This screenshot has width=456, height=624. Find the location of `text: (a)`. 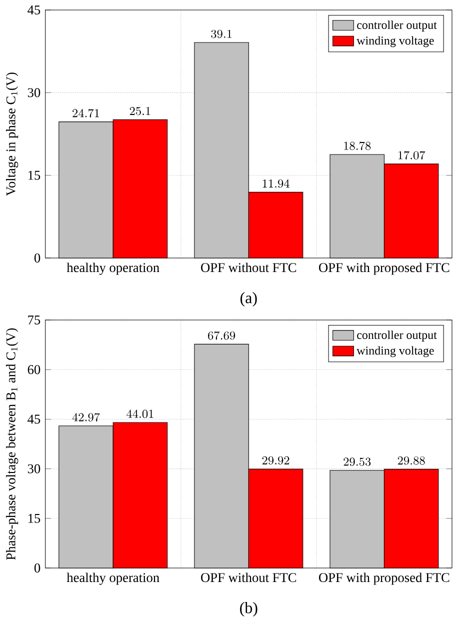

text: (a) is located at coordinates (248, 299).